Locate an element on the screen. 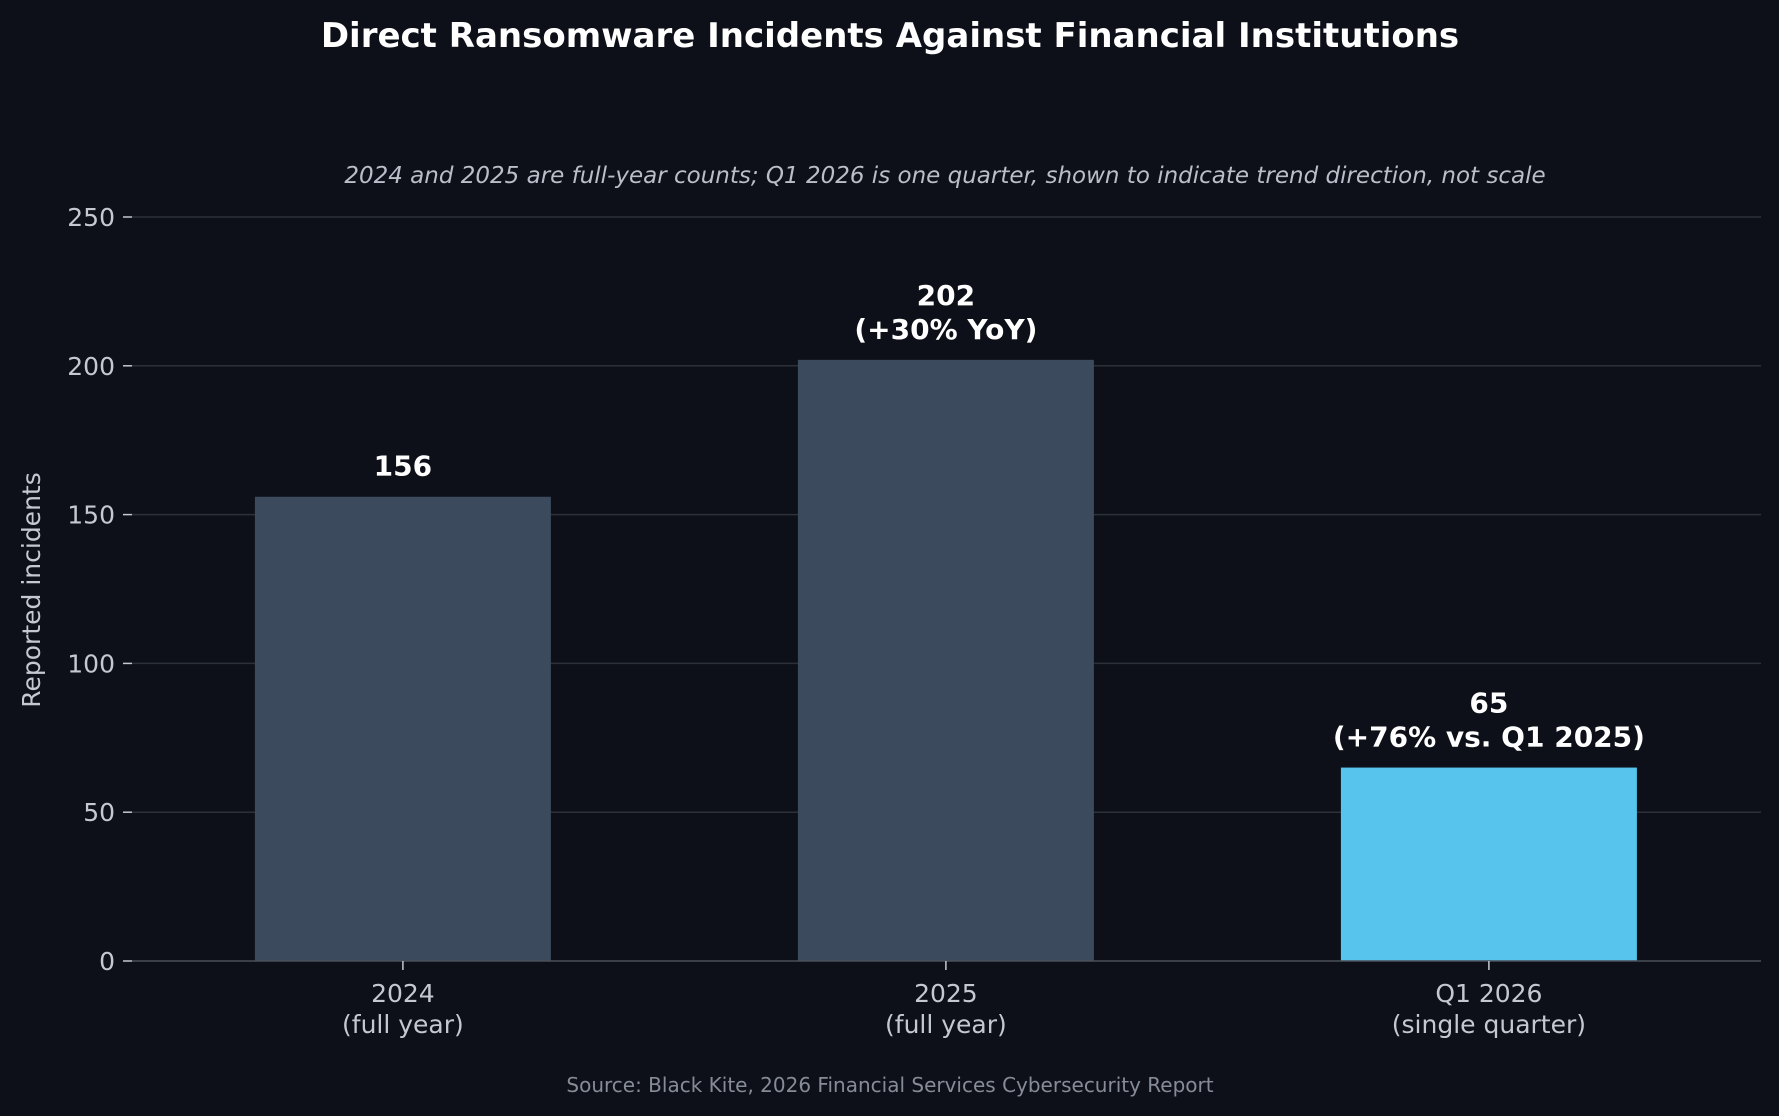 The width and height of the screenshot is (1779, 1116). data-label-2: 65 (+76% vs. Q1 2025) is located at coordinates (1489, 720).